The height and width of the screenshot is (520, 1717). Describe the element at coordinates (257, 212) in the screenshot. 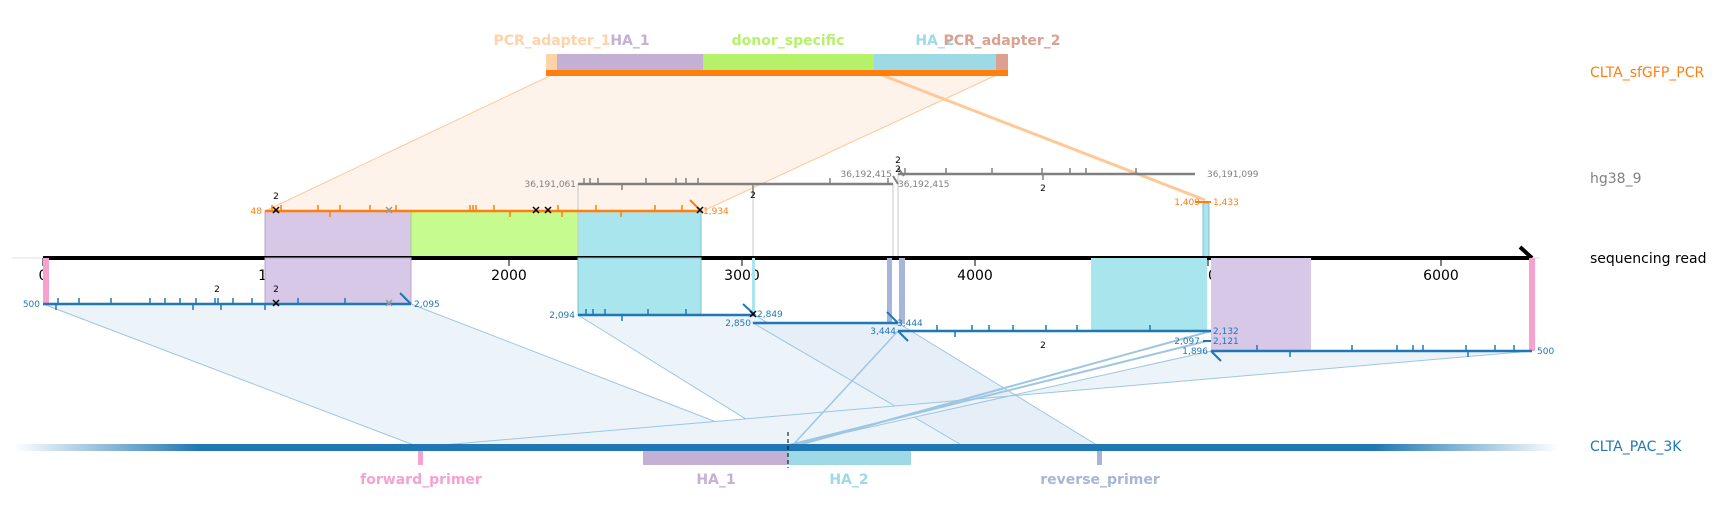

I see `pcr-align-start: 48` at that location.